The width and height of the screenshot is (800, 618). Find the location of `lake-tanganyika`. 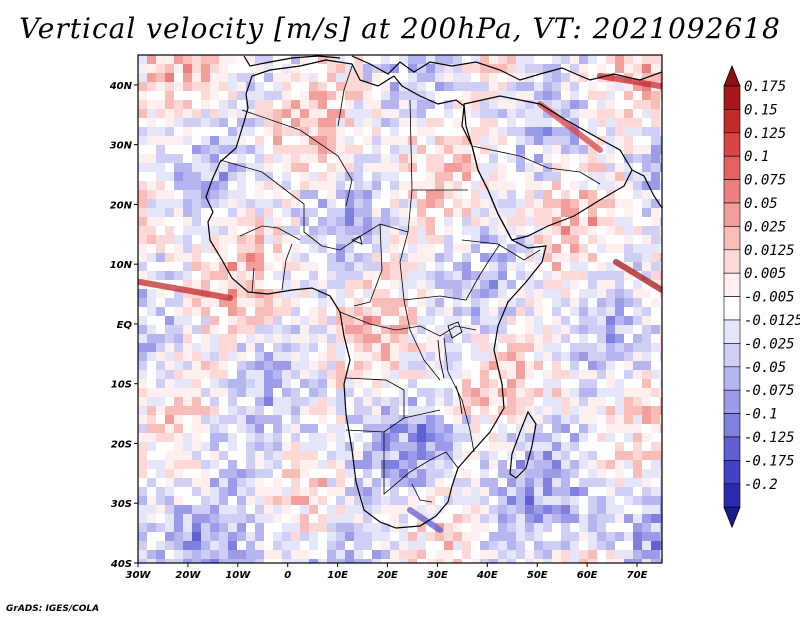

lake-tanganyika is located at coordinates (441, 359).